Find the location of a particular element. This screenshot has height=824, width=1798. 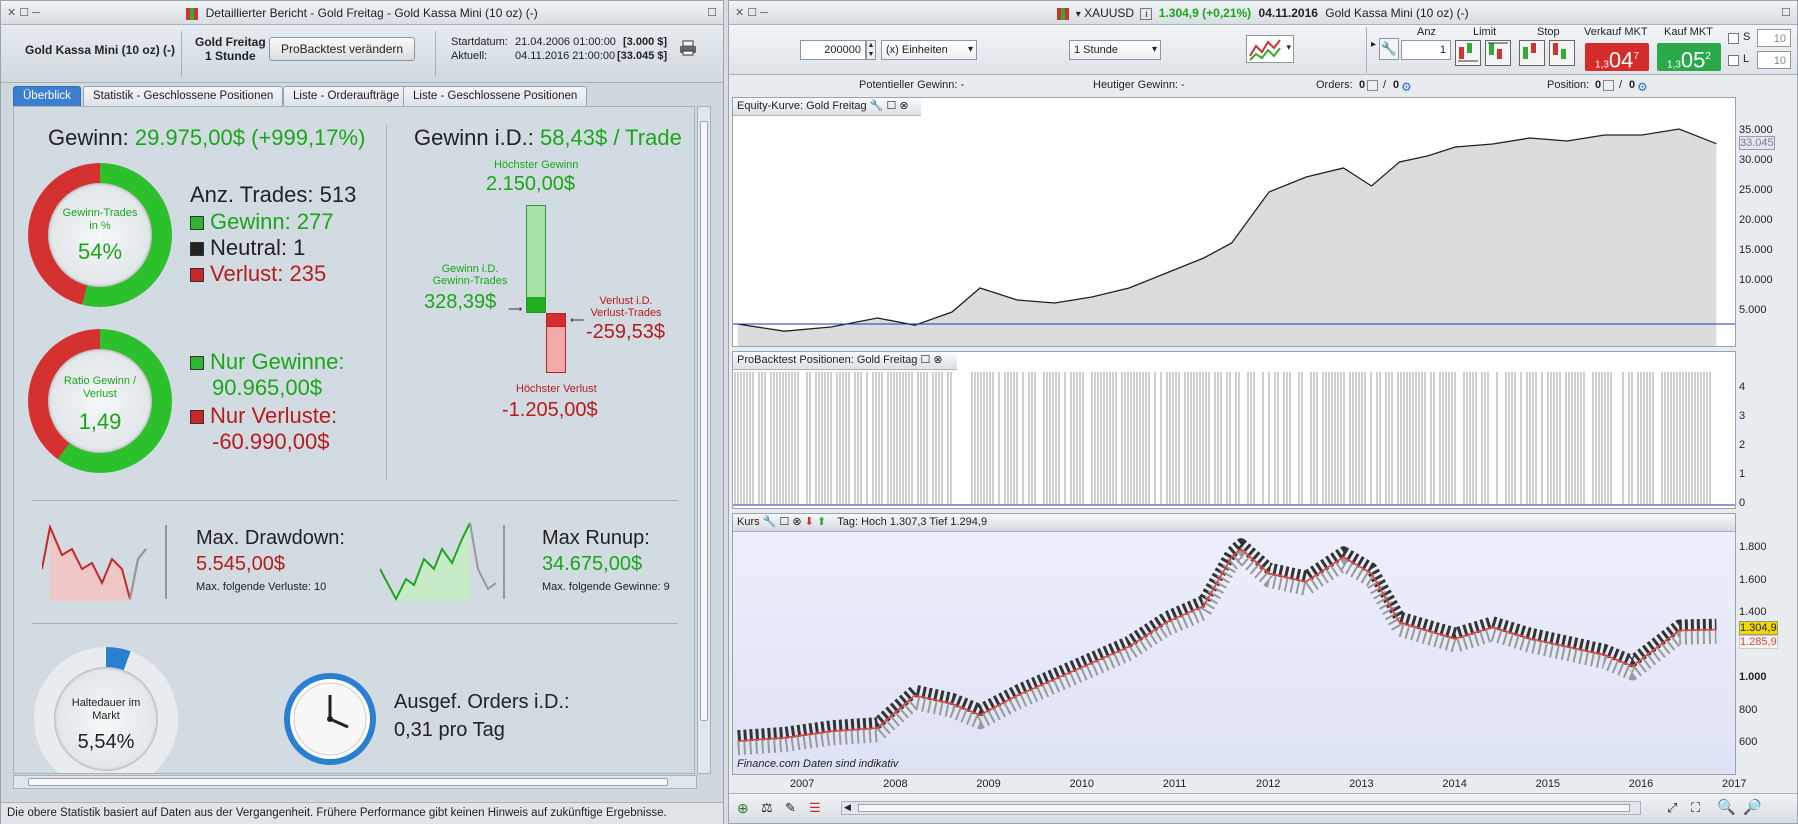

orders-label: Orders: is located at coordinates (1334, 85).